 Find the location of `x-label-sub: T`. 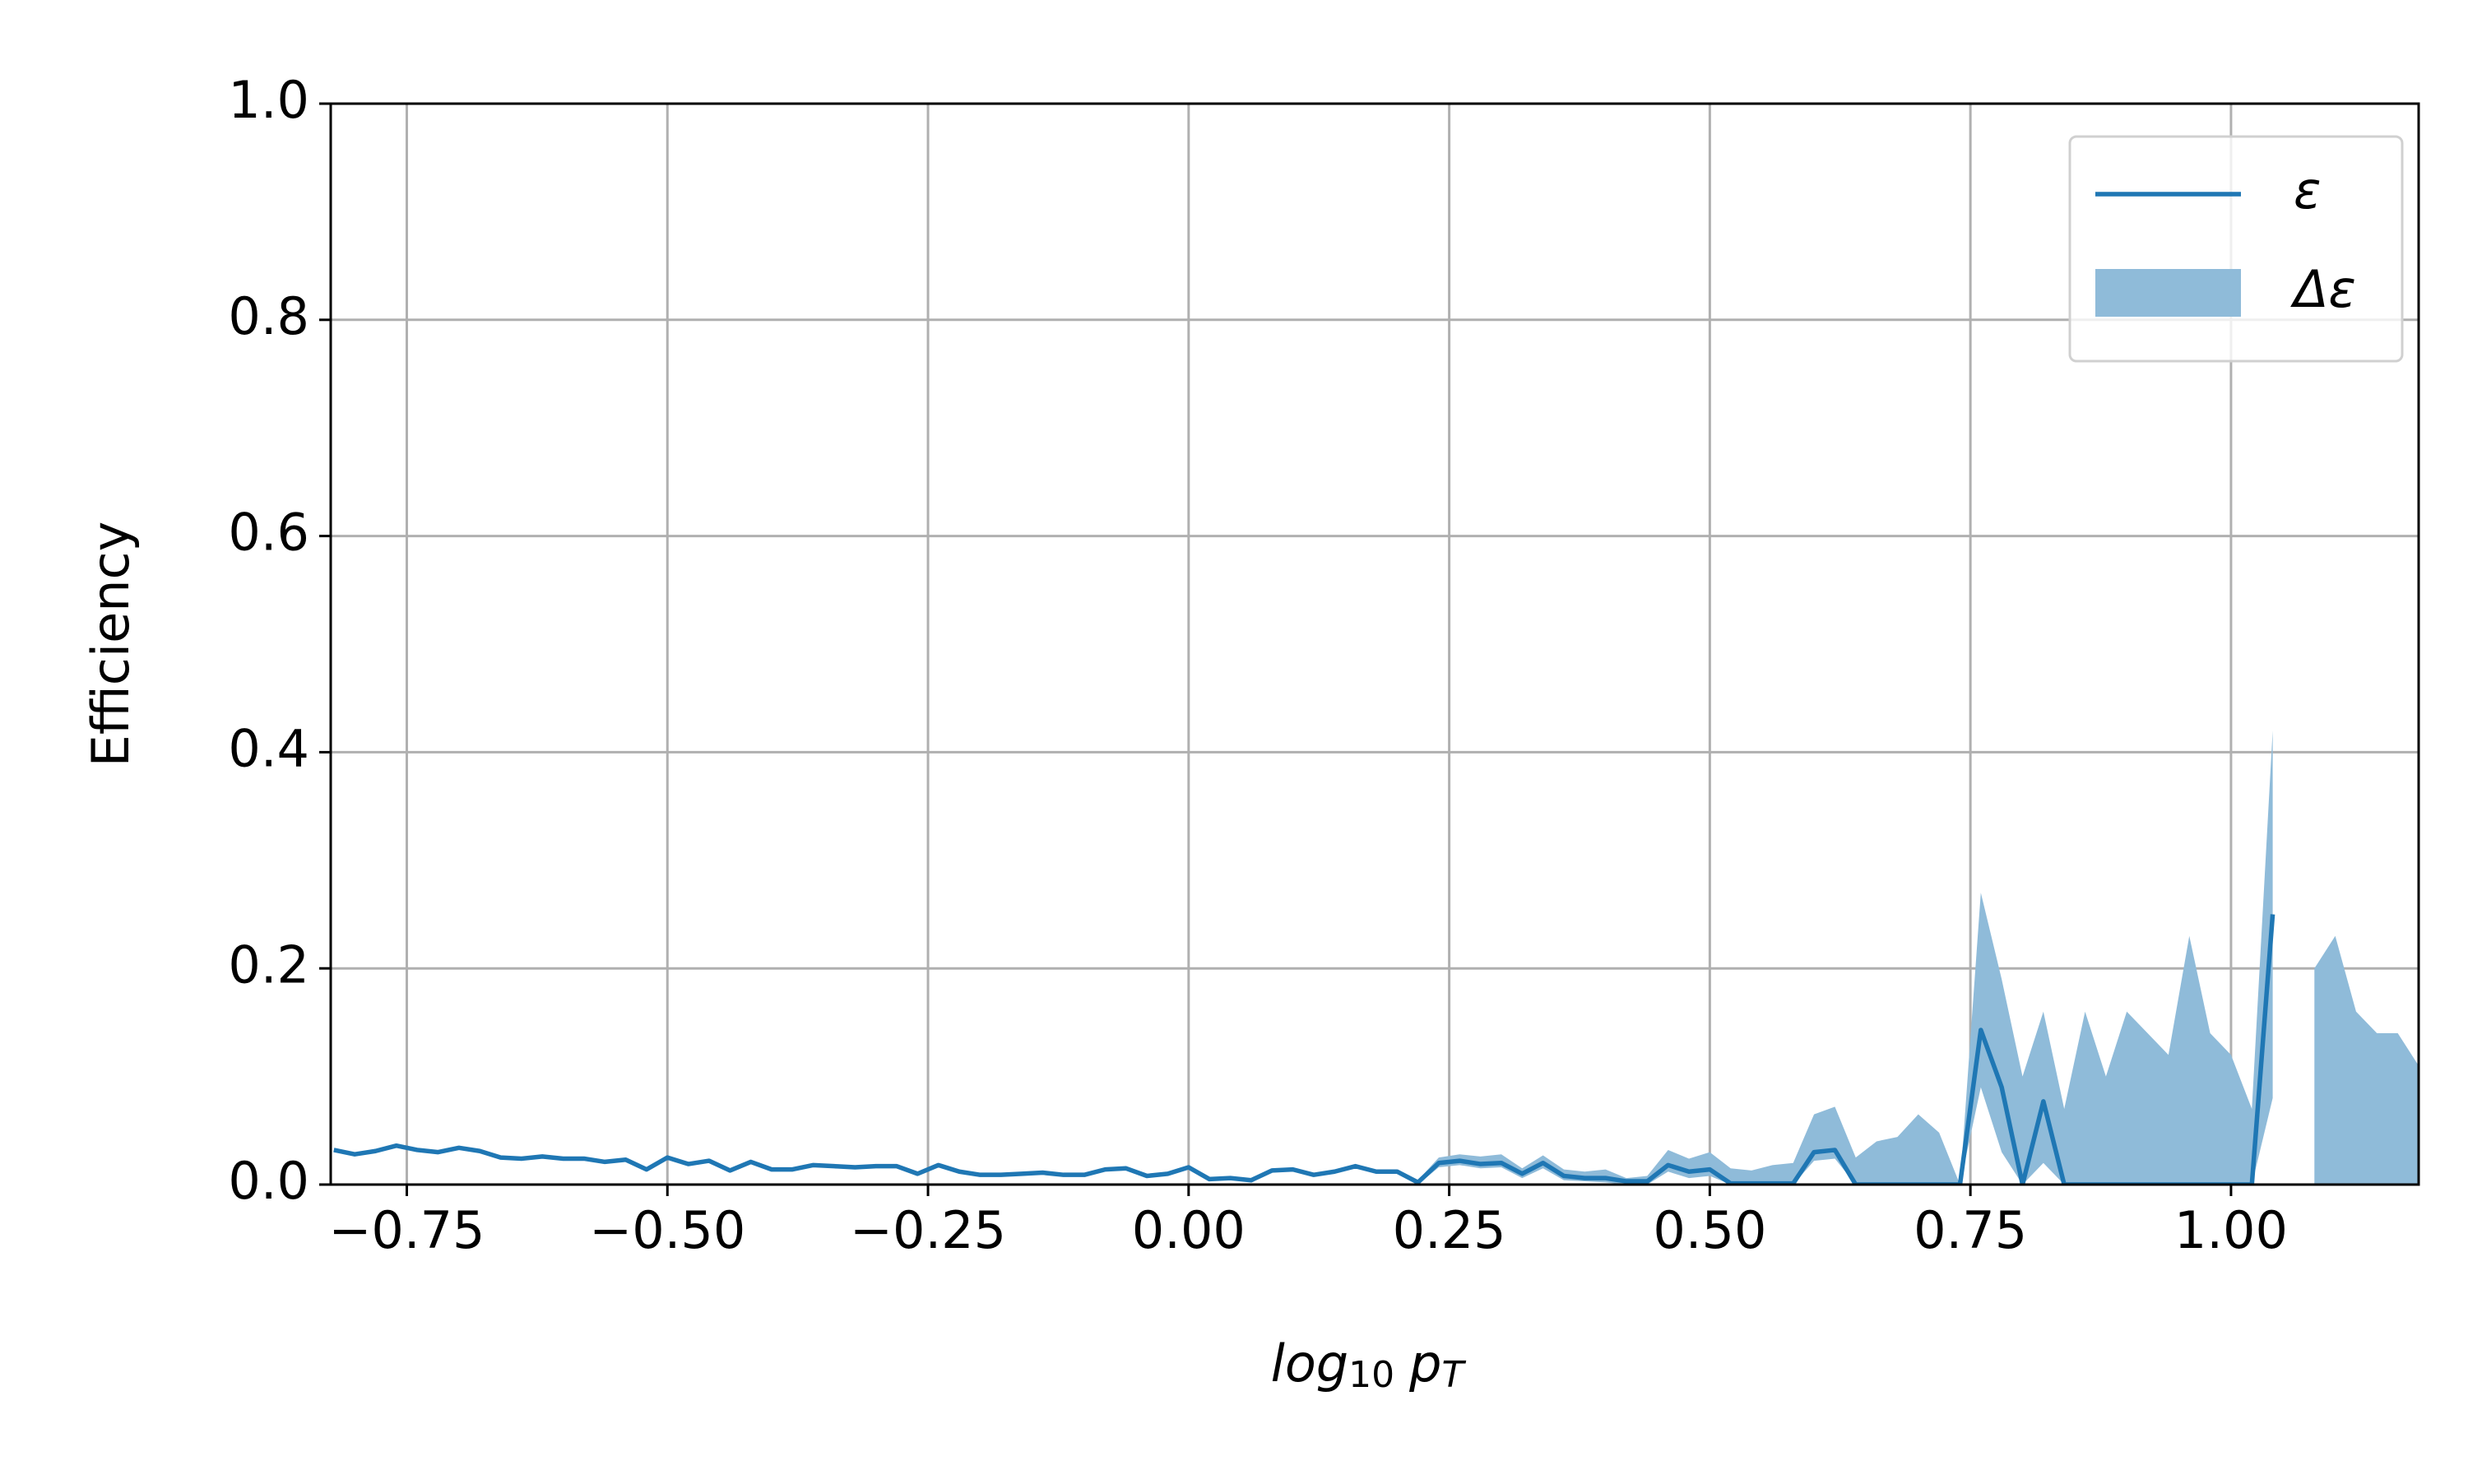

x-label-sub: T is located at coordinates (1453, 1375).